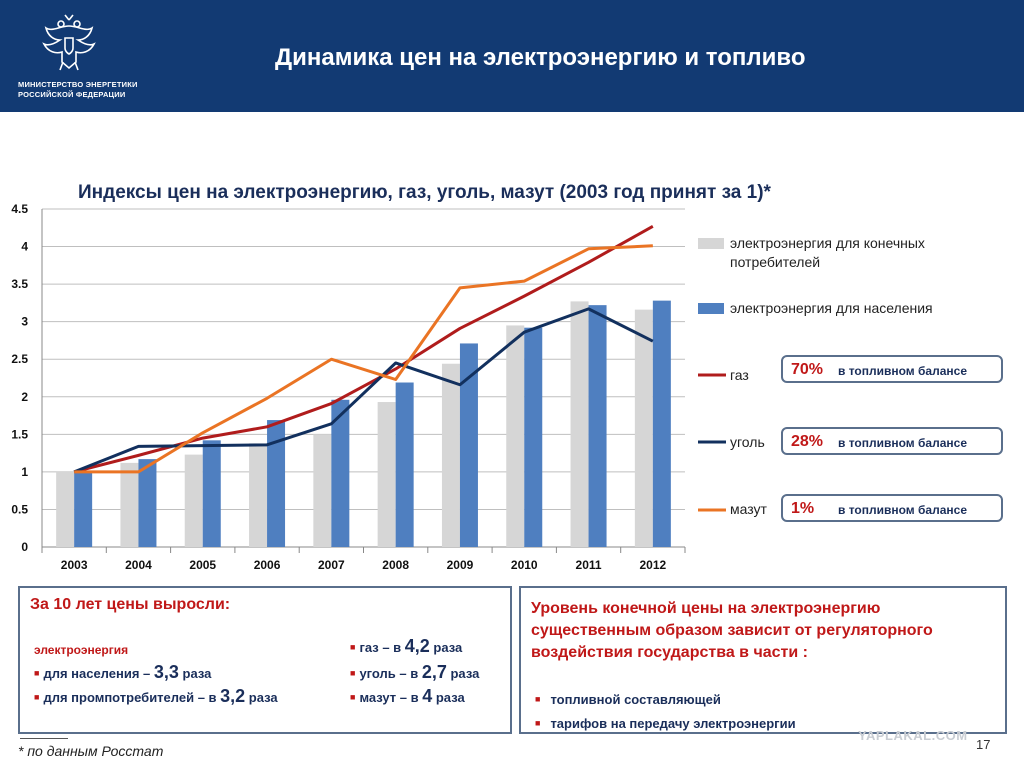  I want to click on oil-label: мазут – в, so click(391, 697).